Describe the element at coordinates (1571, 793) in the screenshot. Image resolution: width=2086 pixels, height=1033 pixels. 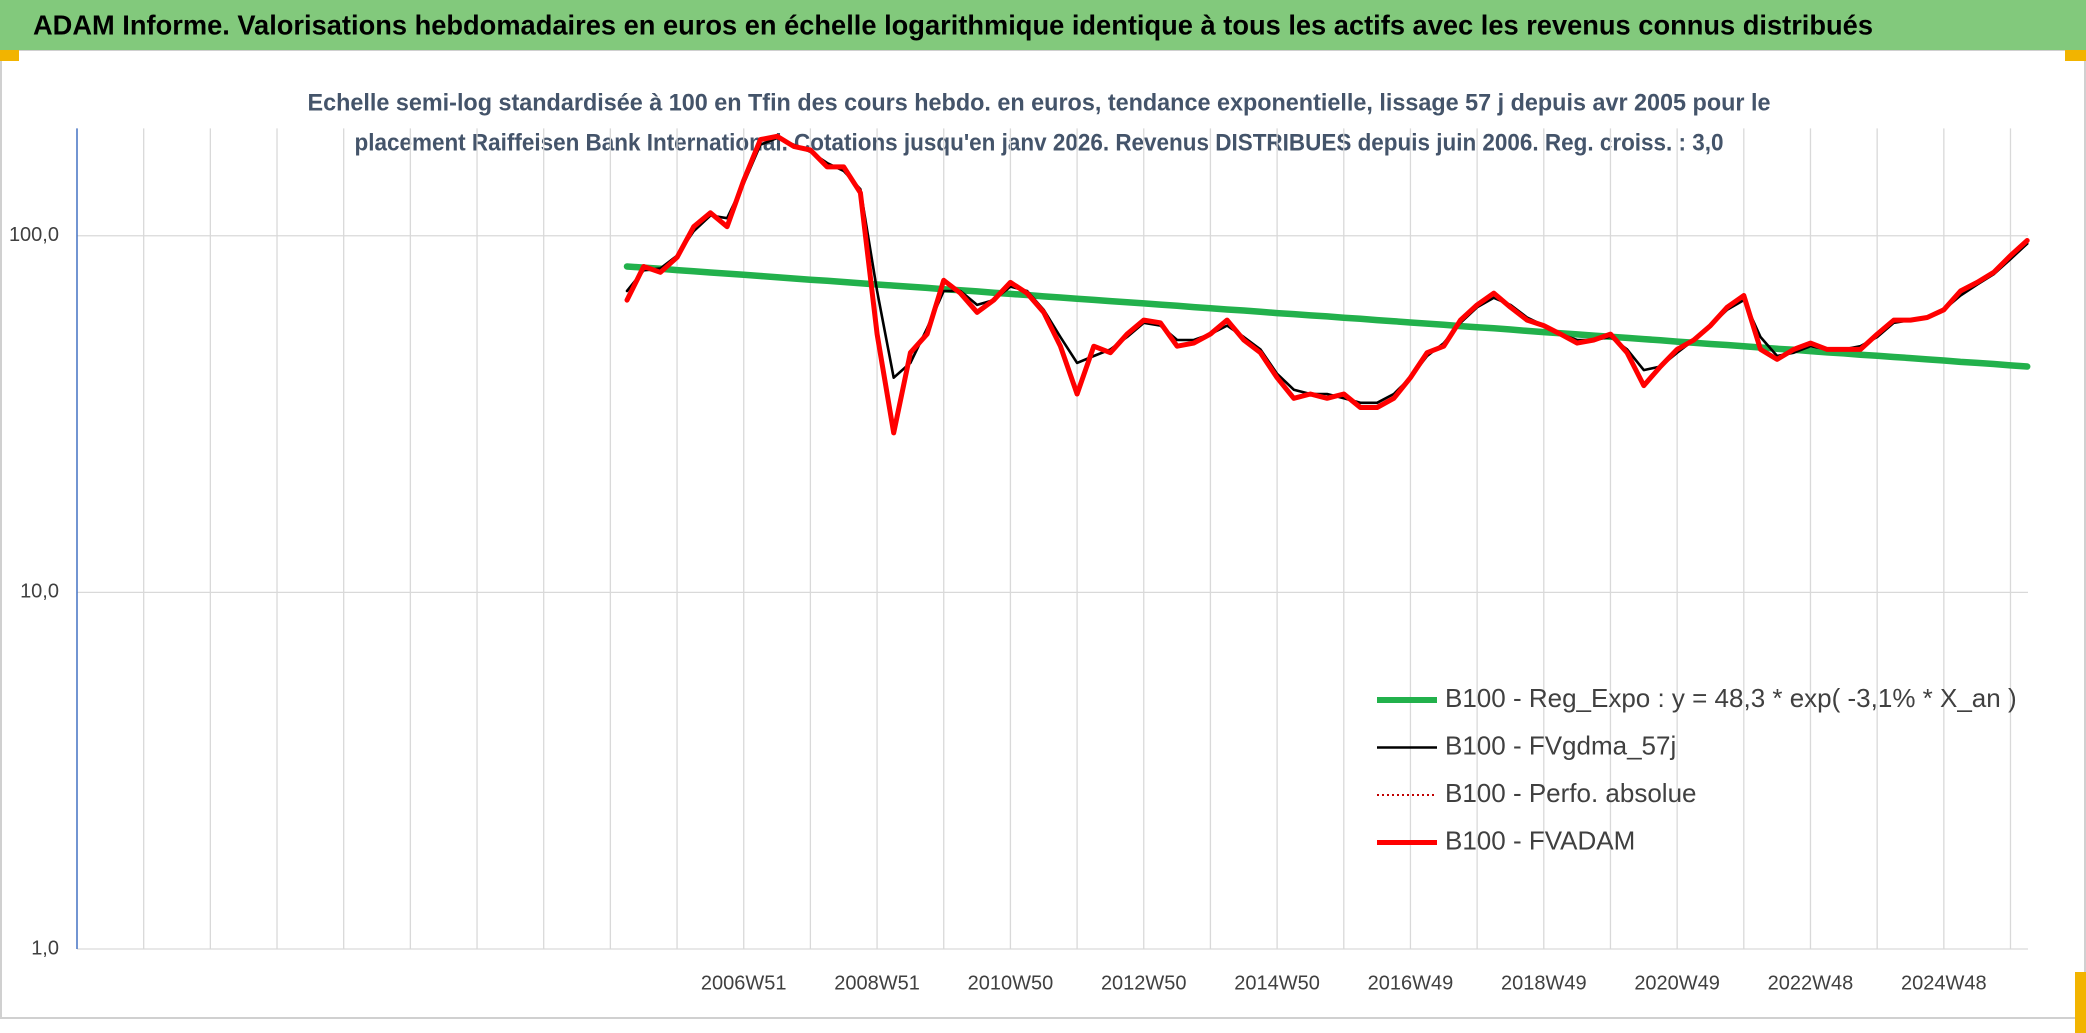
I see `legend-label: B100 - Perfo. absolue` at that location.